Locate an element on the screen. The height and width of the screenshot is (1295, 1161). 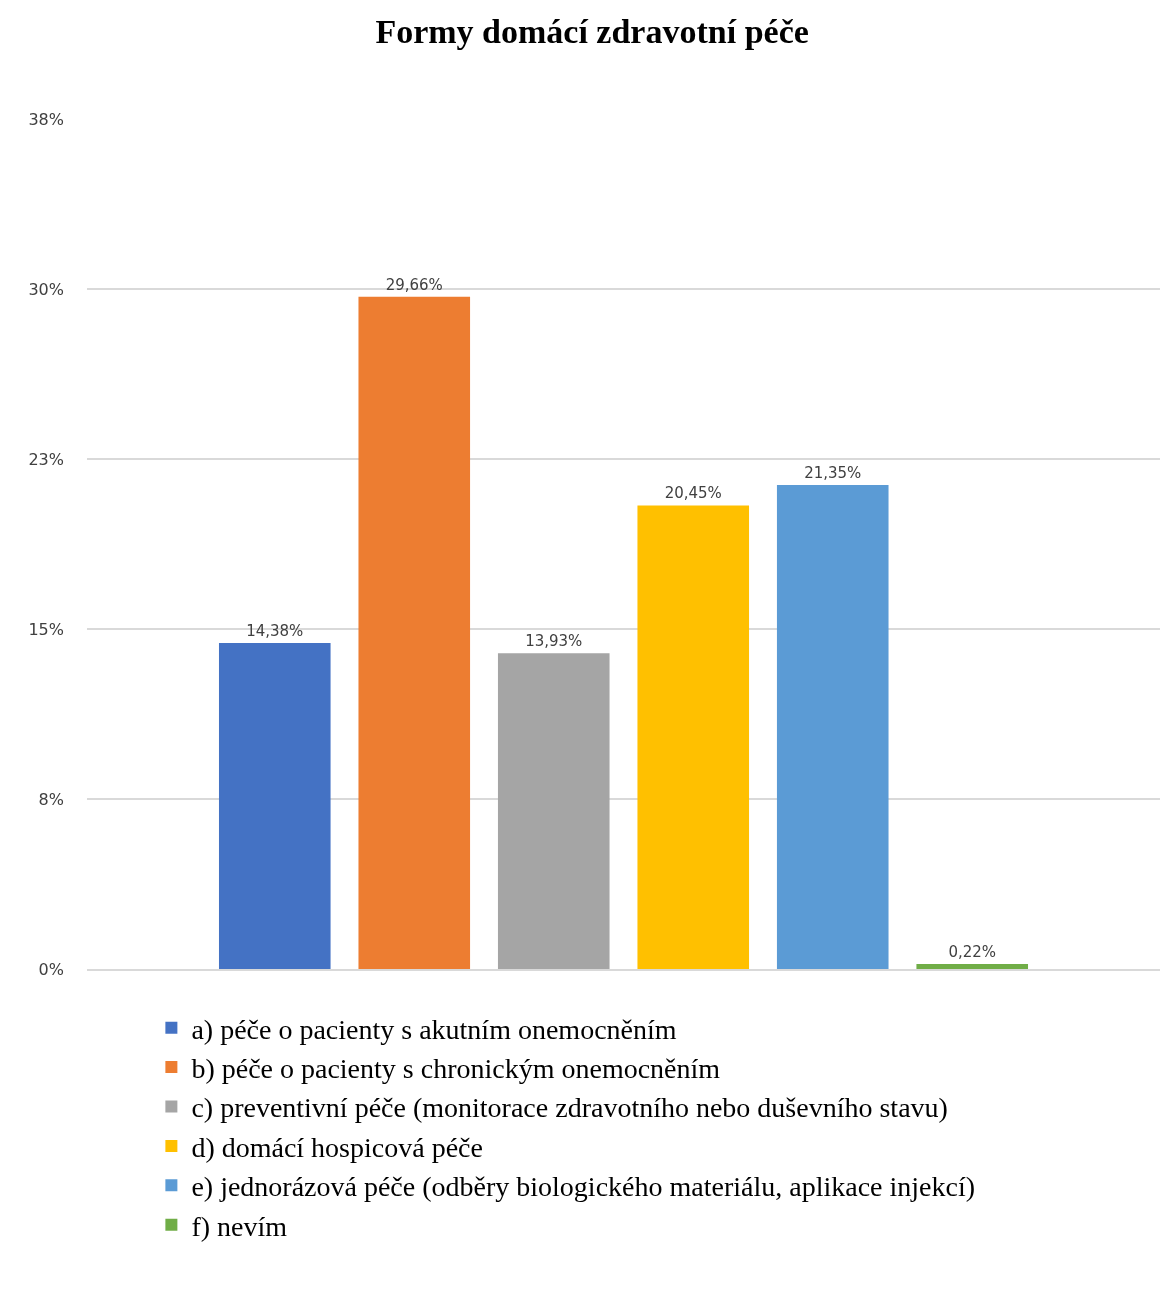
data-label: 13,93% is located at coordinates (554, 641).